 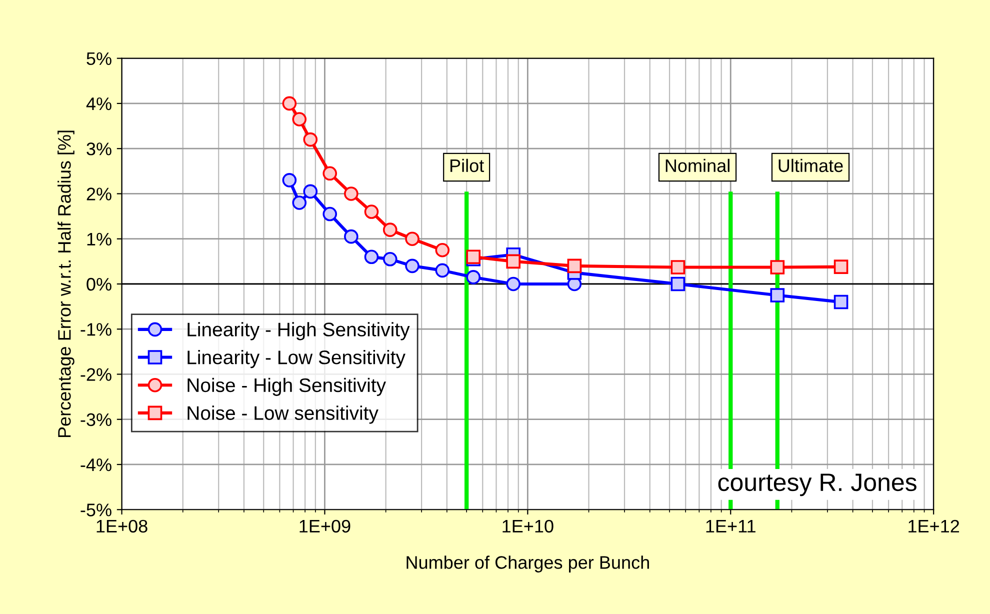 I want to click on y-tick-label: -3%, so click(x=96, y=419).